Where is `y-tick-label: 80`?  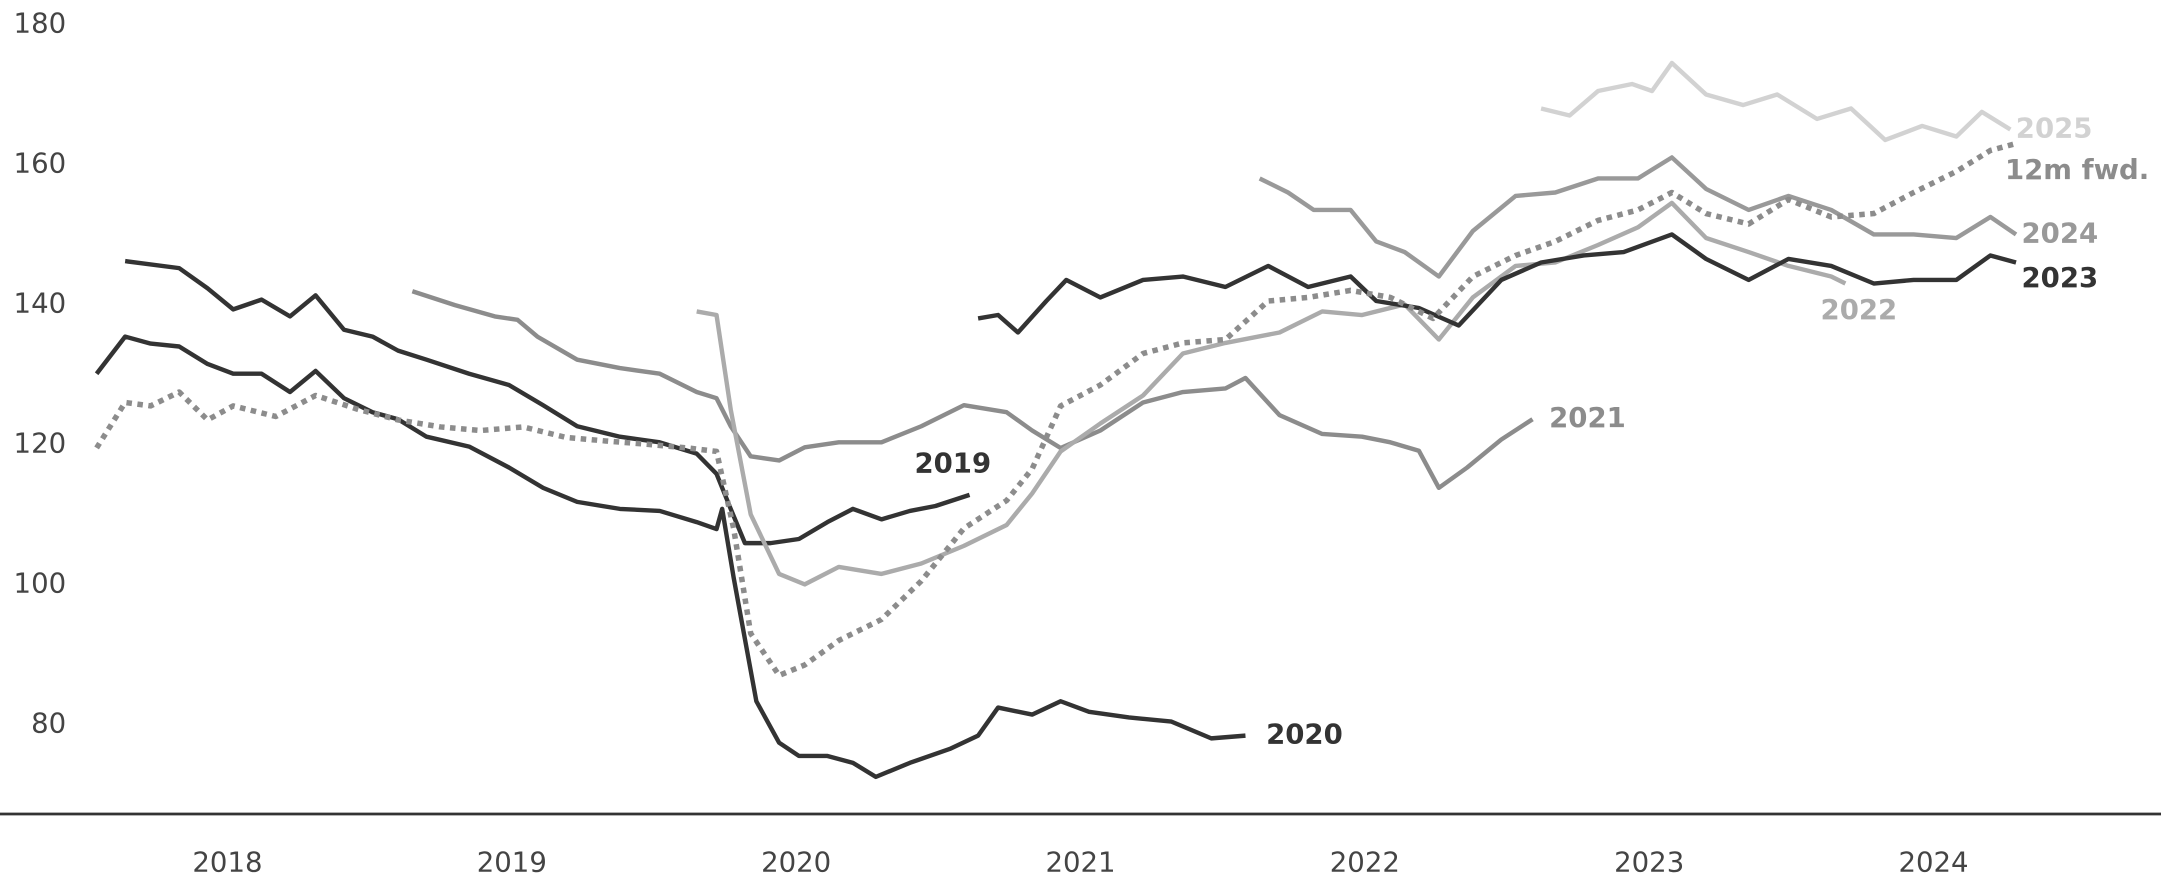
y-tick-label: 80 is located at coordinates (48, 723).